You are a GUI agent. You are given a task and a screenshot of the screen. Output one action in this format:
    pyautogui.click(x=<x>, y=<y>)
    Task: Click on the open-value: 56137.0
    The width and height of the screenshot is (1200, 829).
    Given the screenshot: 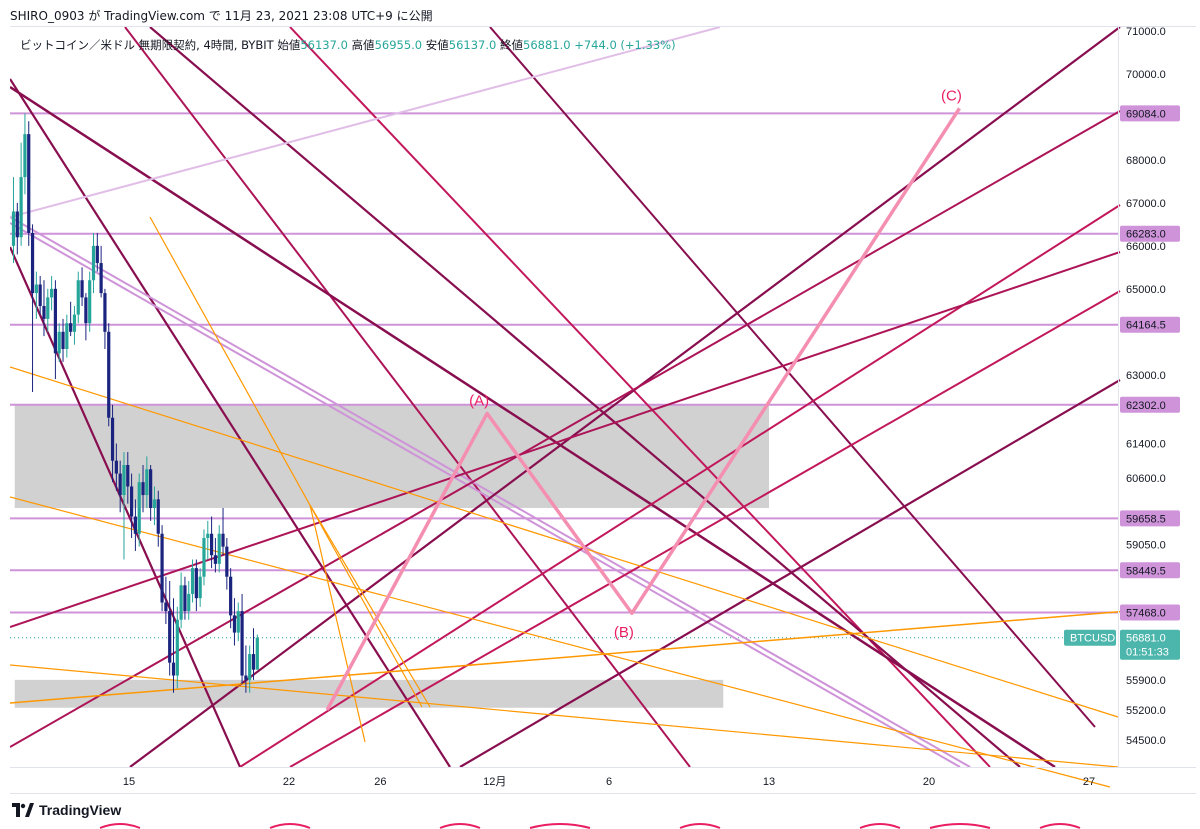 What is the action you would take?
    pyautogui.click(x=324, y=45)
    